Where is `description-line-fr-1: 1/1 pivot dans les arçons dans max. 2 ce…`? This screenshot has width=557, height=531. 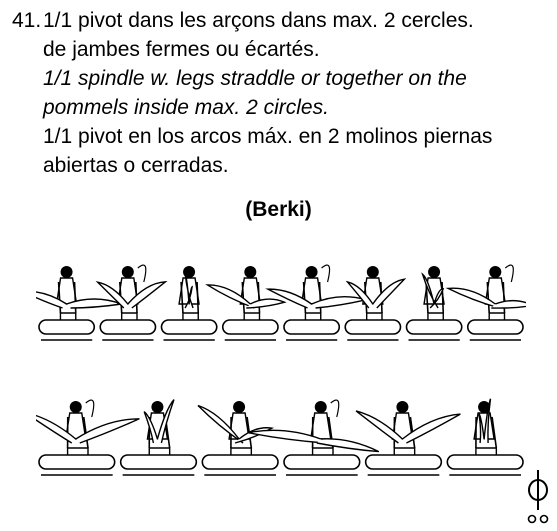
description-line-fr-1: 1/1 pivot dans les arçons dans max. 2 ce… is located at coordinates (258, 20).